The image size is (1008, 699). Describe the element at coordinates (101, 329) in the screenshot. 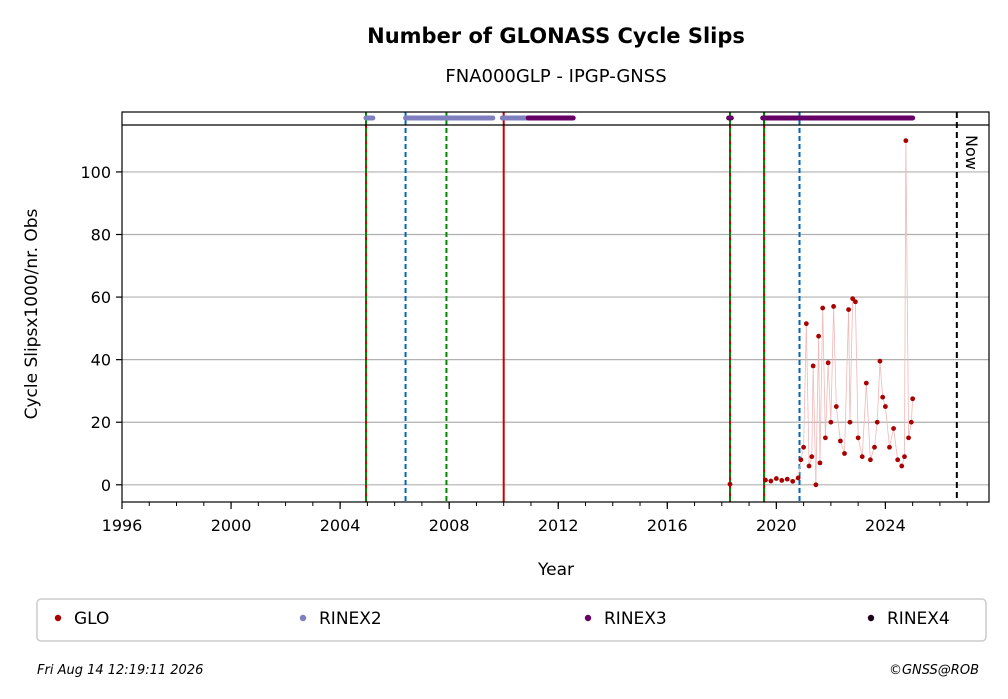

I see `y-axis-ticks: 0 20 40 60 80 100` at that location.